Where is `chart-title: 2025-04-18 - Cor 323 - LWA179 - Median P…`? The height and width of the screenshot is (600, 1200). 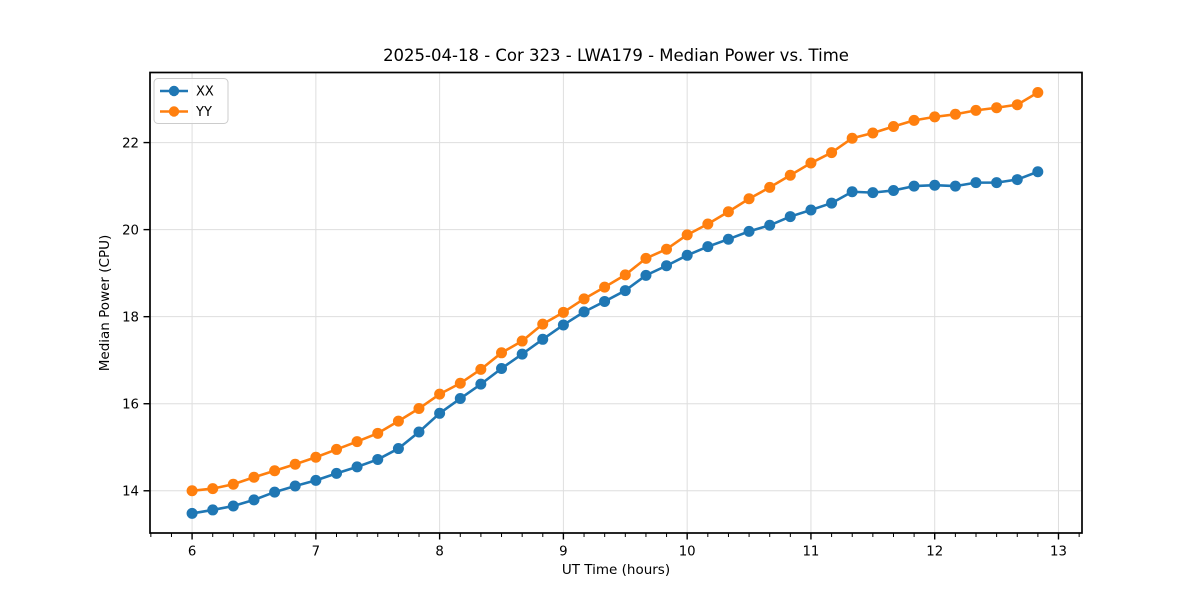
chart-title: 2025-04-18 - Cor 323 - LWA179 - Median P… is located at coordinates (616, 55).